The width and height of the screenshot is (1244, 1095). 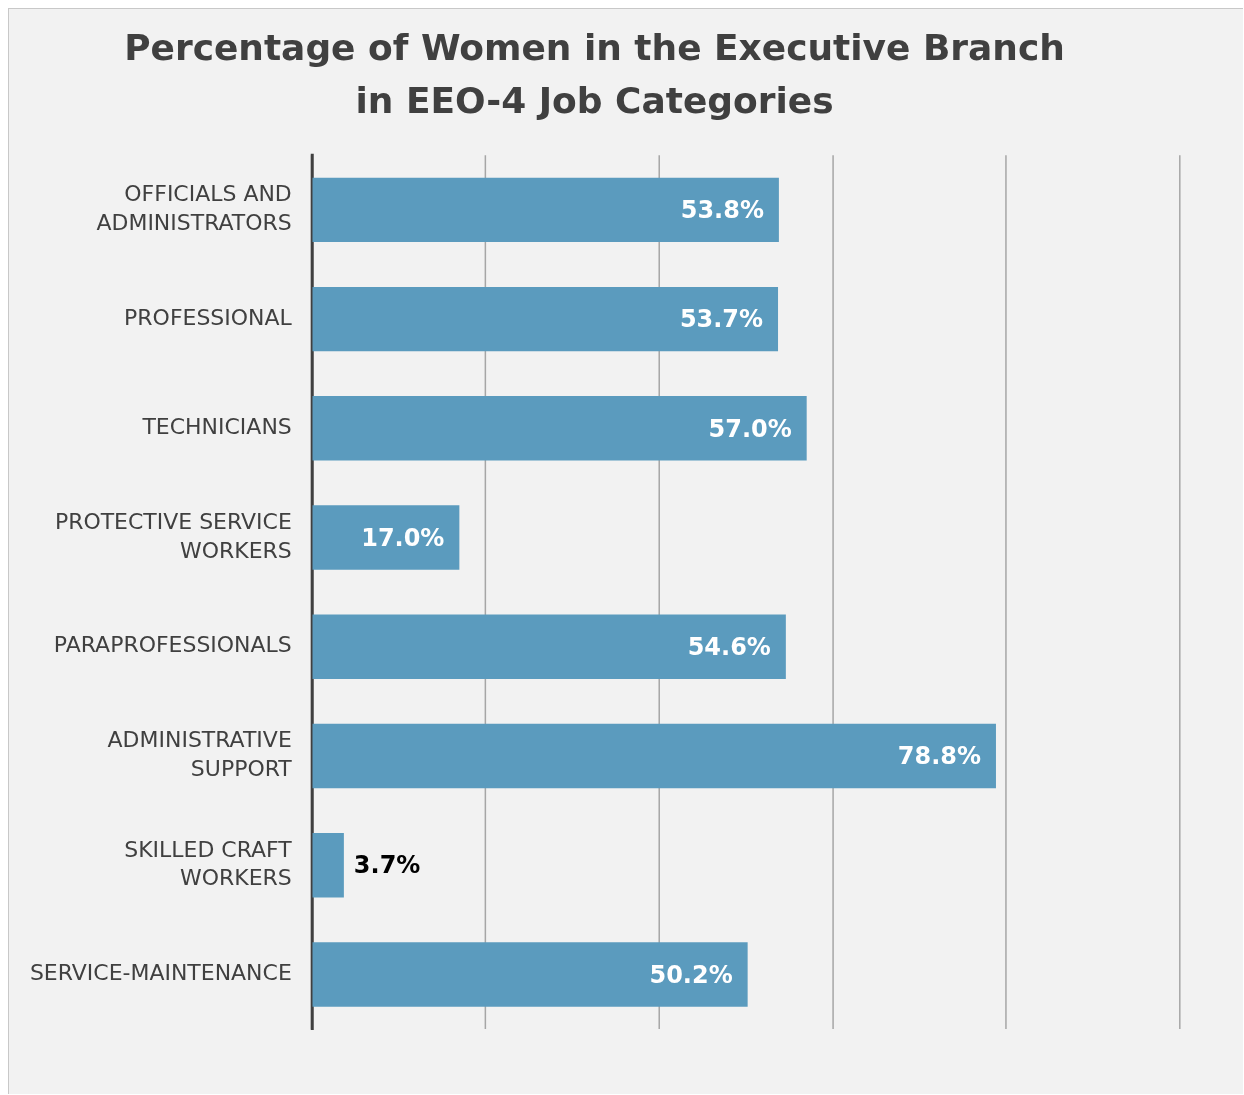 I want to click on data-label: 54.6%, so click(x=729, y=647).